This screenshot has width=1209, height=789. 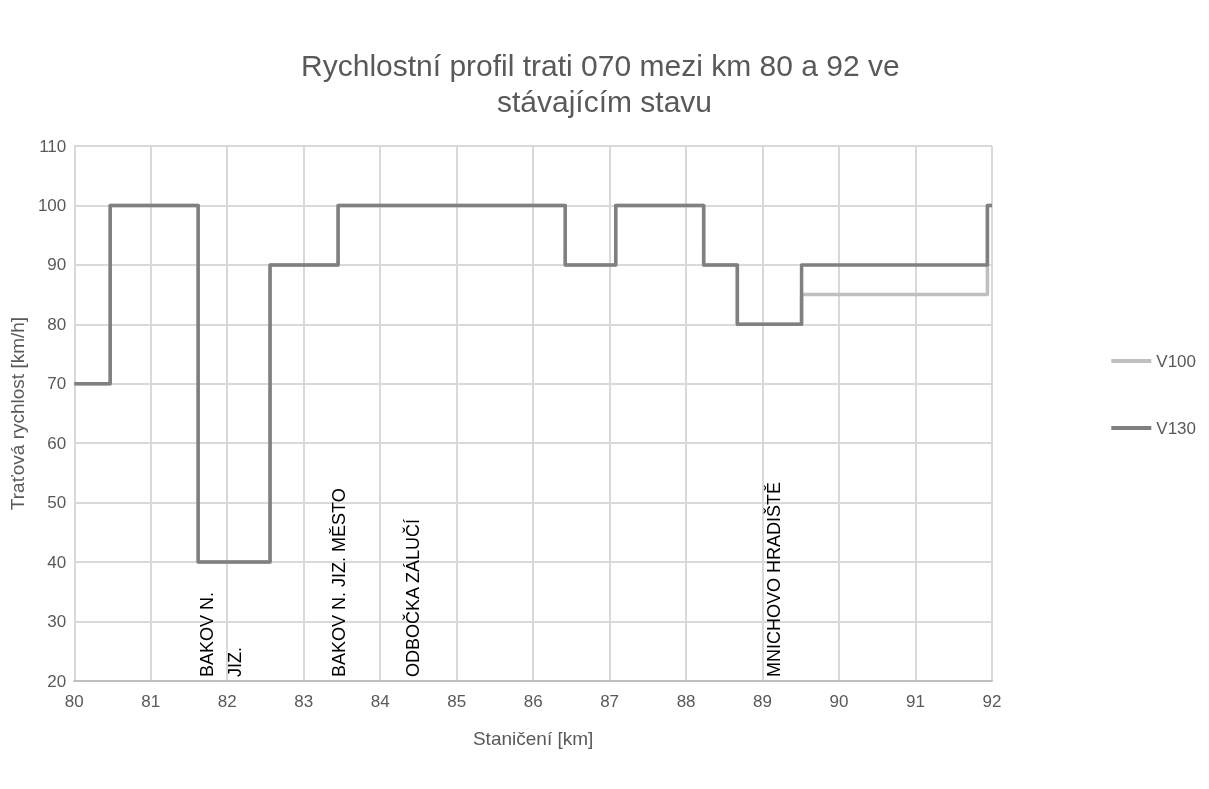 I want to click on x-tick-label: 90, so click(x=839, y=701).